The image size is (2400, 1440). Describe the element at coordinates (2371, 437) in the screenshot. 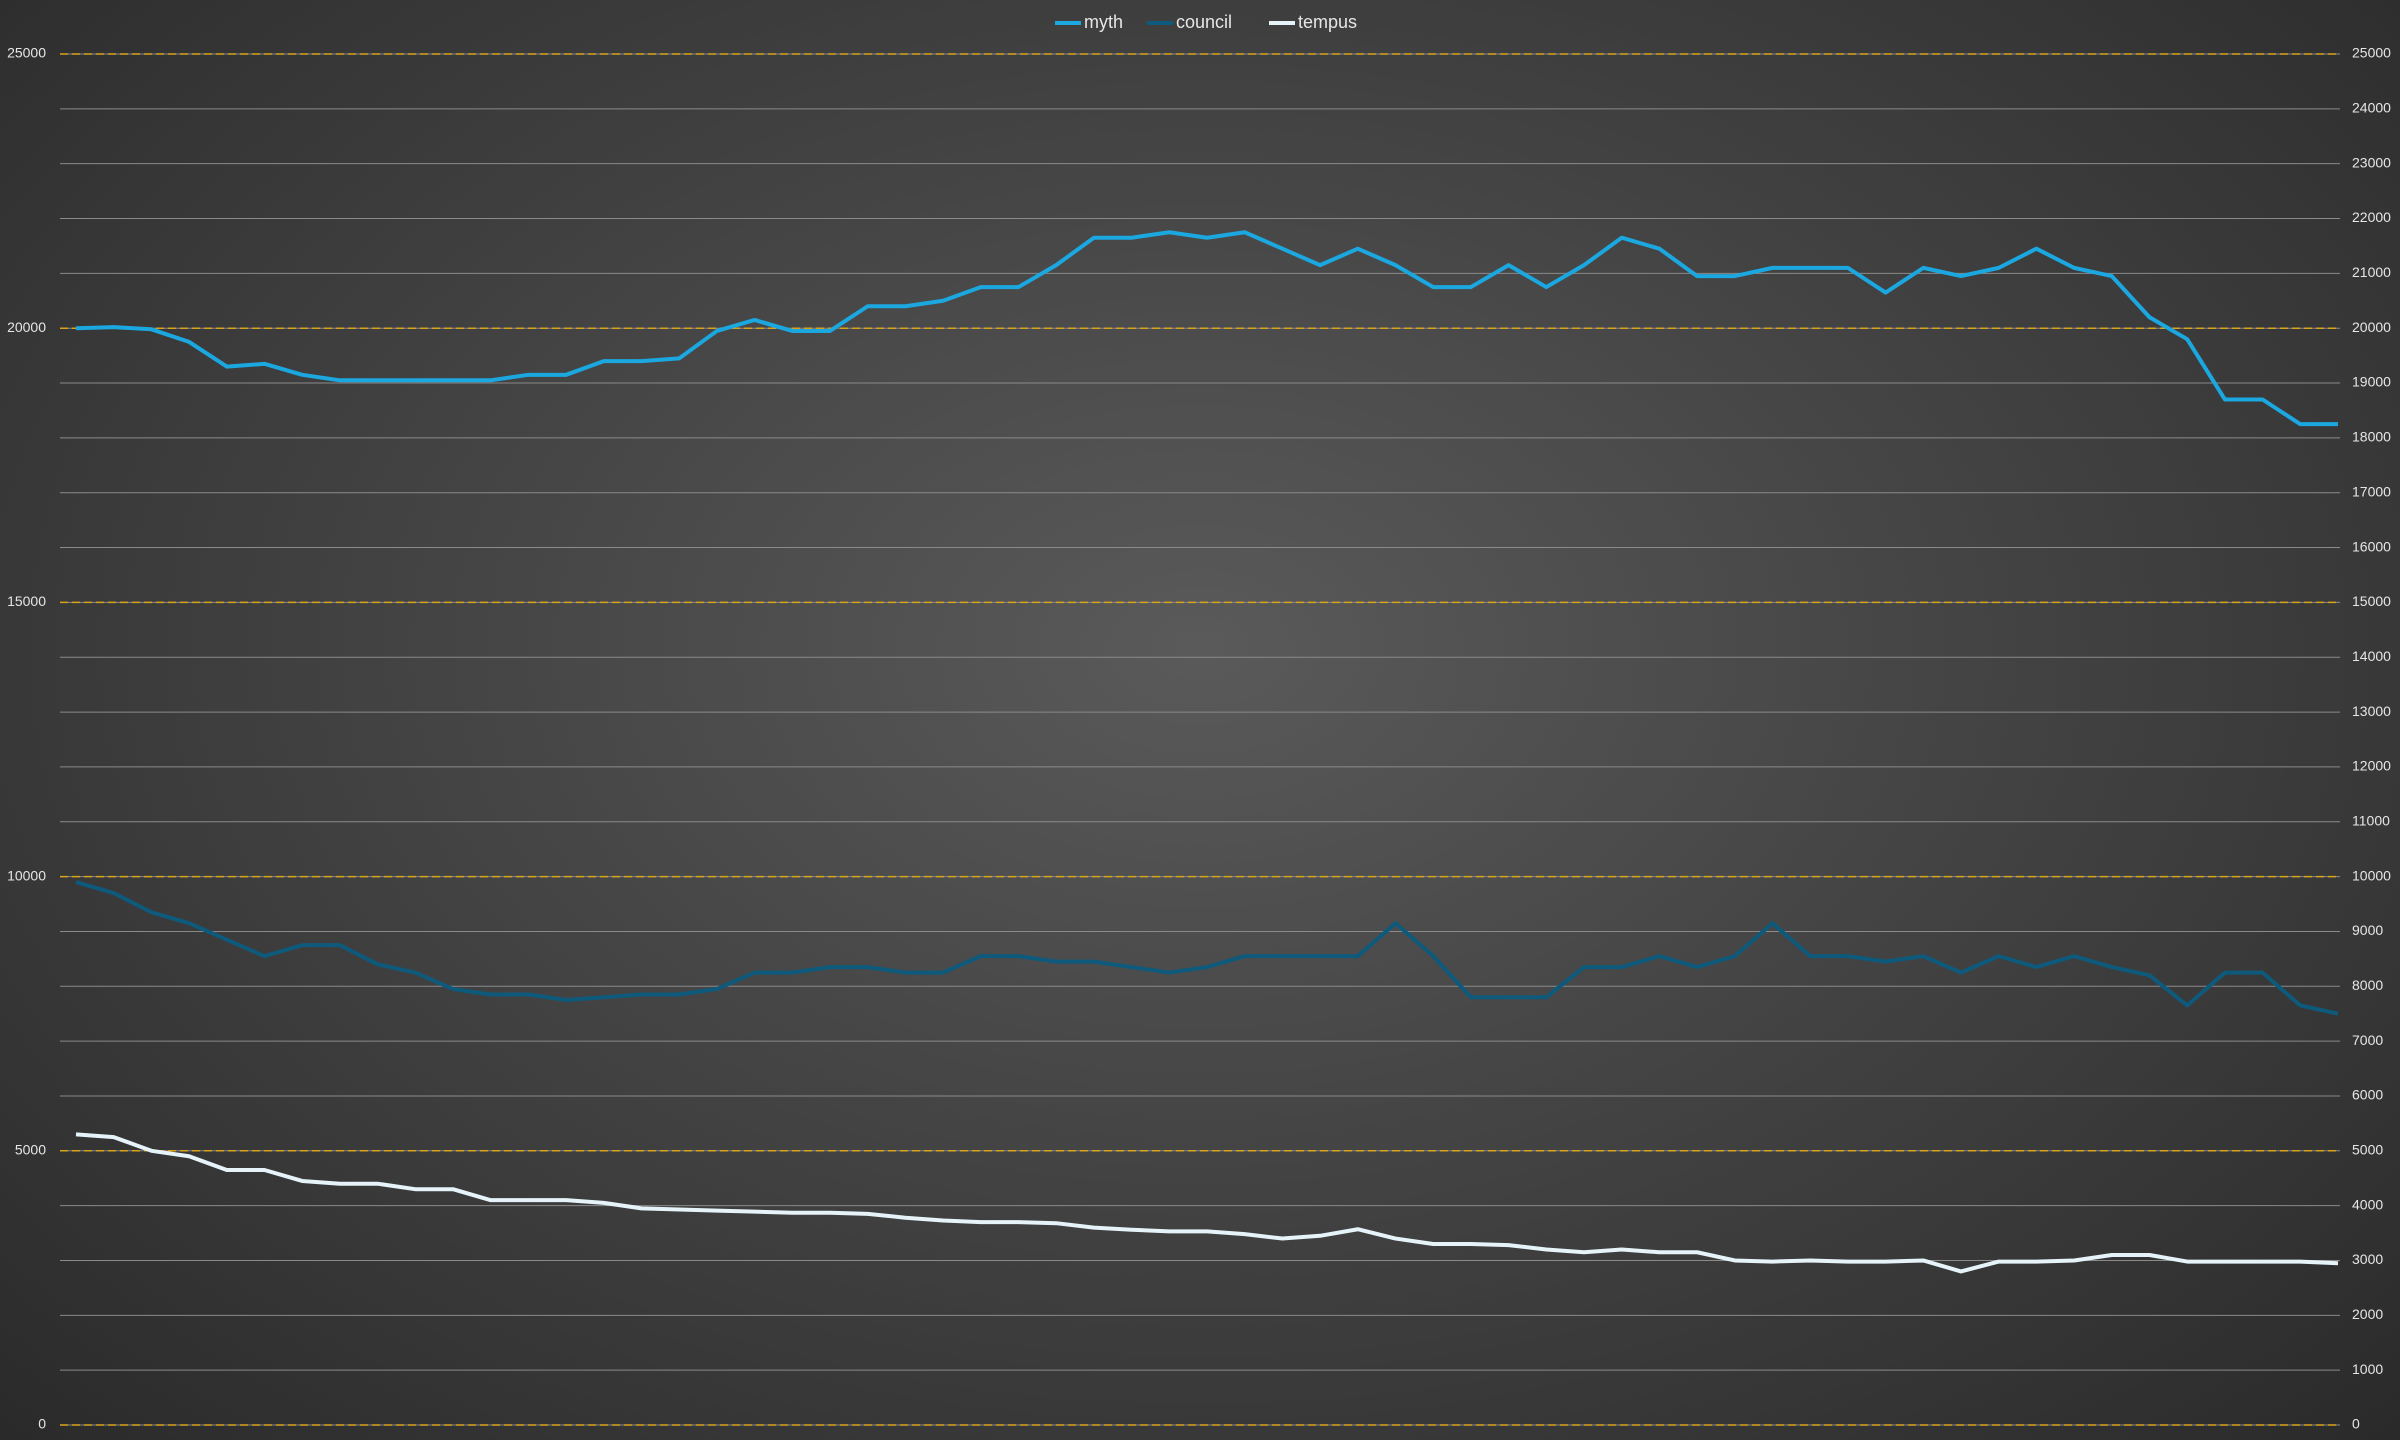

I see `y2-tick-label: 18000` at that location.